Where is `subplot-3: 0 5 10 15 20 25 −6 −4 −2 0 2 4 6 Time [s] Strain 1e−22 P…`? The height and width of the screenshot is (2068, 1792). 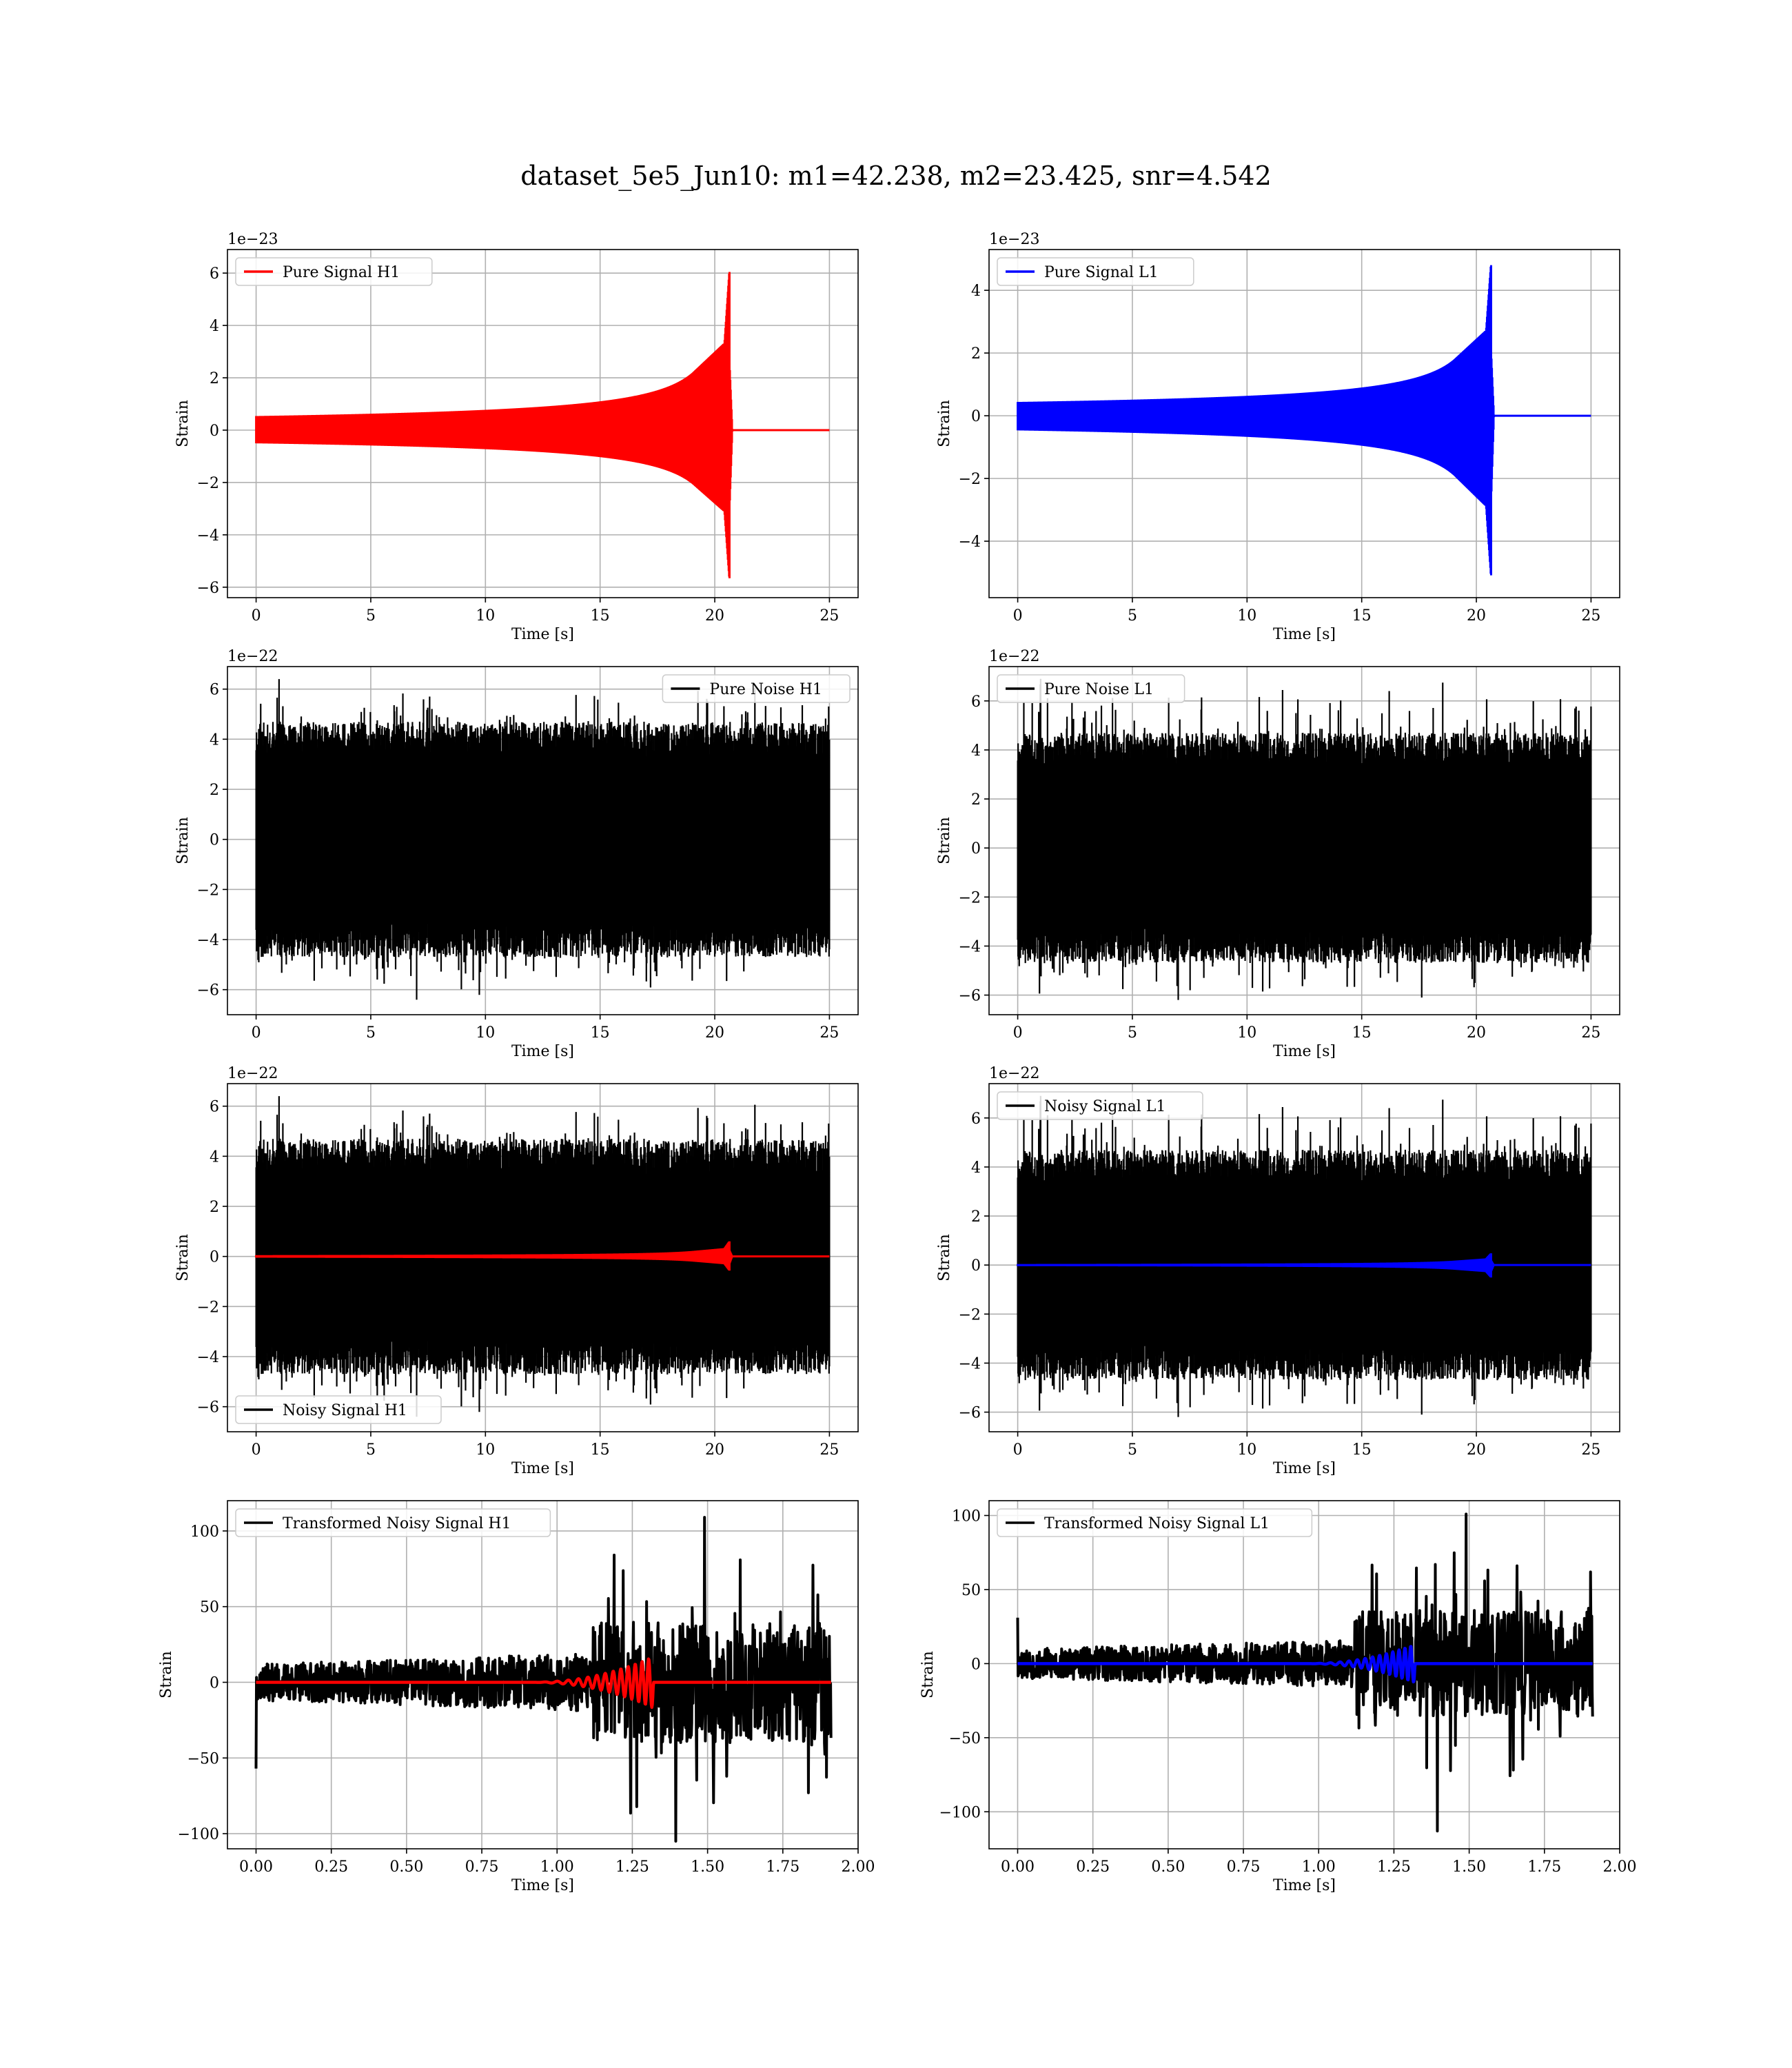 subplot-3: 0 5 10 15 20 25 −6 −4 −2 0 2 4 6 Time [s] Strain 1e−22 P… is located at coordinates (1278, 854).